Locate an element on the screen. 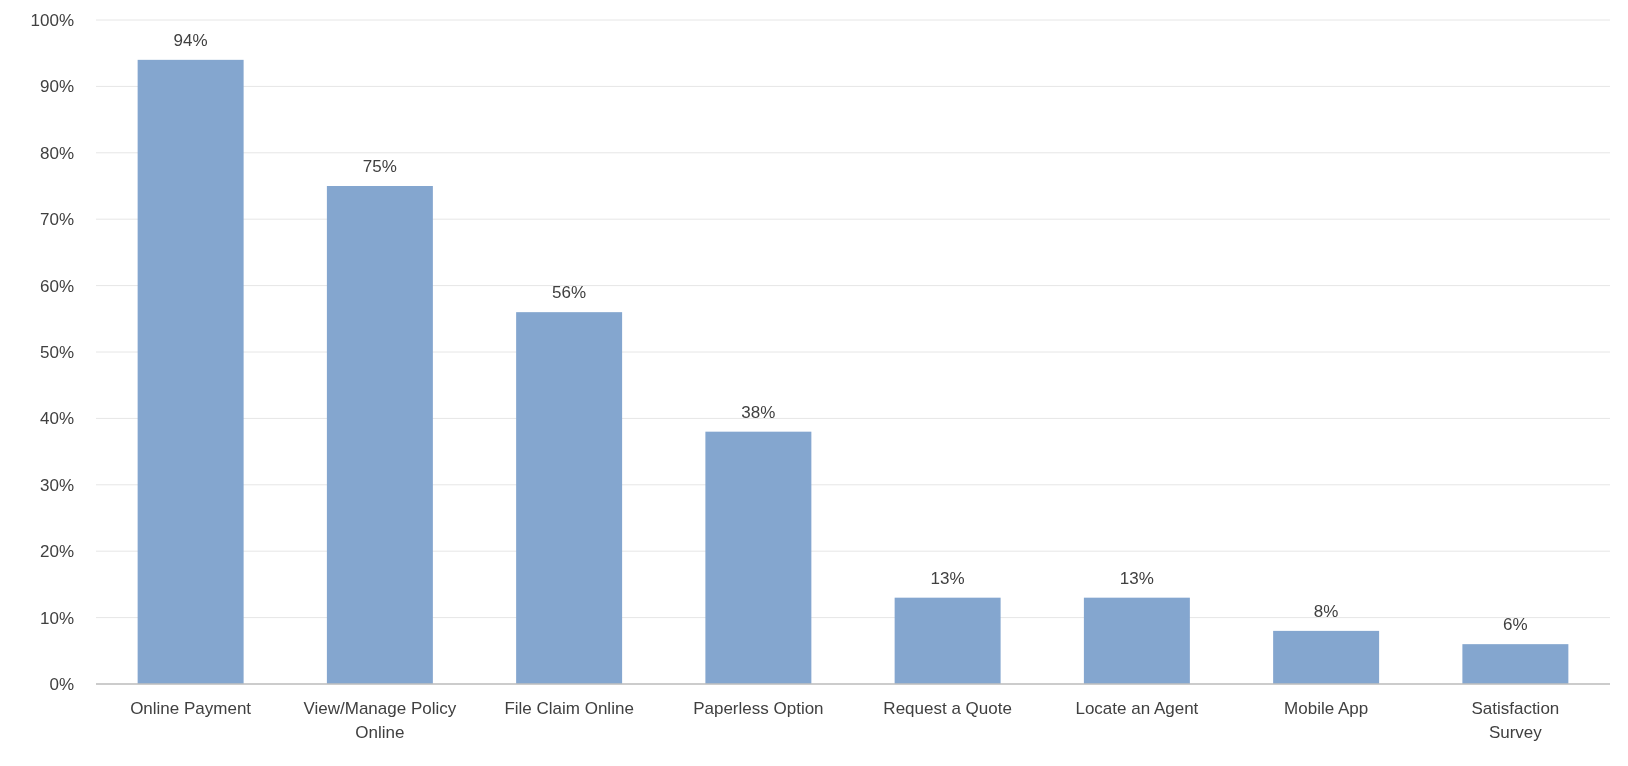 The height and width of the screenshot is (766, 1628). y-tick-label: 50% is located at coordinates (56, 352).